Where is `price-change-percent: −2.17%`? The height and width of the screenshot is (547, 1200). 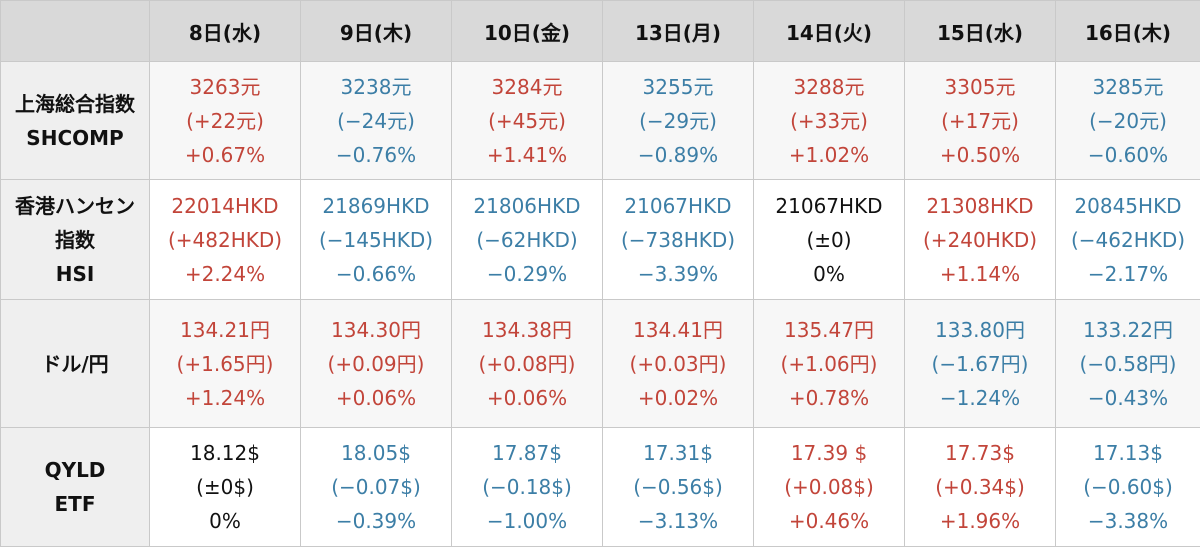
price-change-percent: −2.17% is located at coordinates (1128, 274).